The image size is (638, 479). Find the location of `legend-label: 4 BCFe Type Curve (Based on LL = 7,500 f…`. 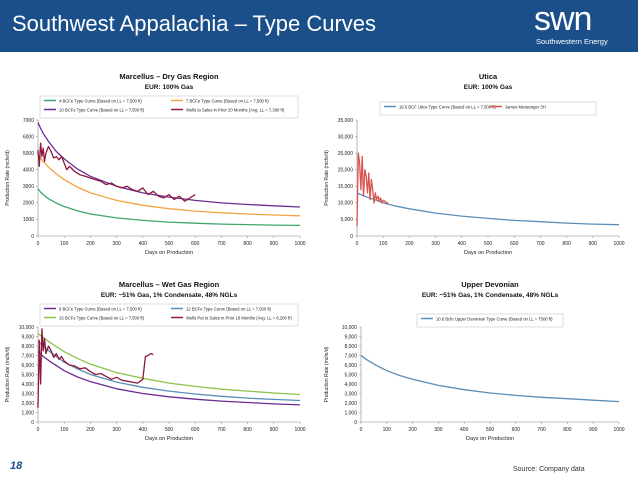

legend-label: 4 BCFe Type Curve (Based on LL = 7,500 f… is located at coordinates (100, 101).